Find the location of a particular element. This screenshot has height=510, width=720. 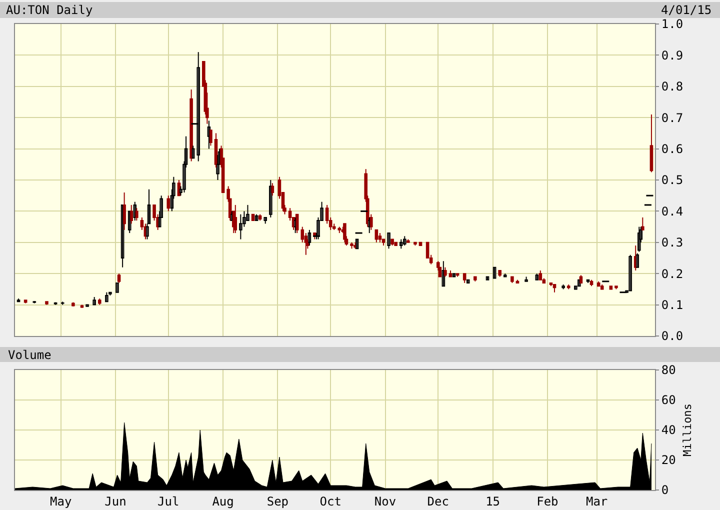

y-tick-label: 0.7 is located at coordinates (672, 117).